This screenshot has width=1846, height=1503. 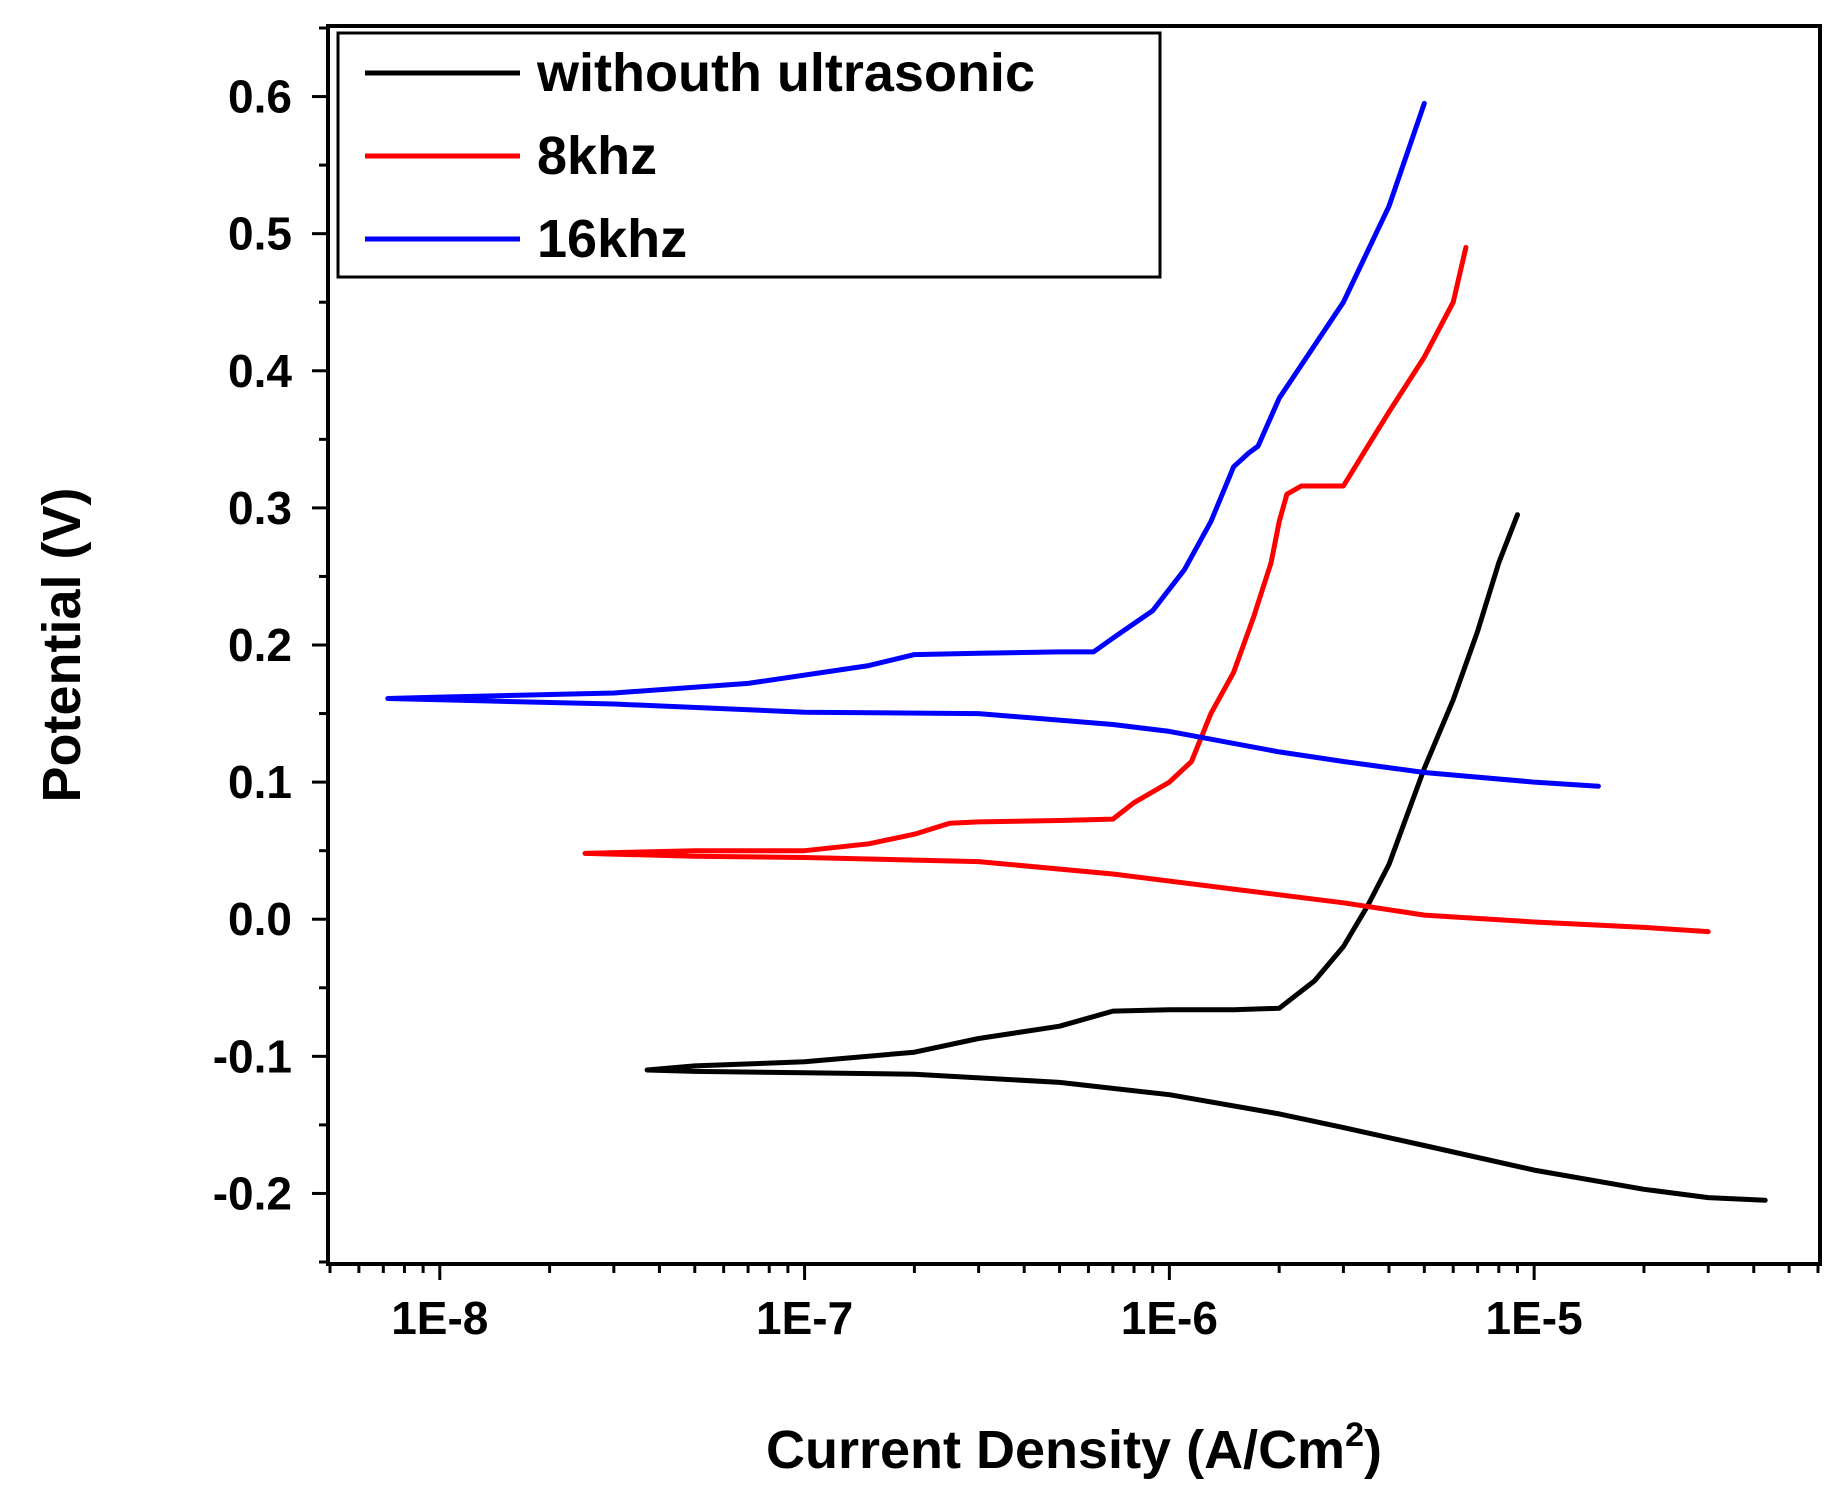 I want to click on x-axis-tick-labels: 1E-8 1E-7 1E-6 1E-5, so click(x=987, y=1318).